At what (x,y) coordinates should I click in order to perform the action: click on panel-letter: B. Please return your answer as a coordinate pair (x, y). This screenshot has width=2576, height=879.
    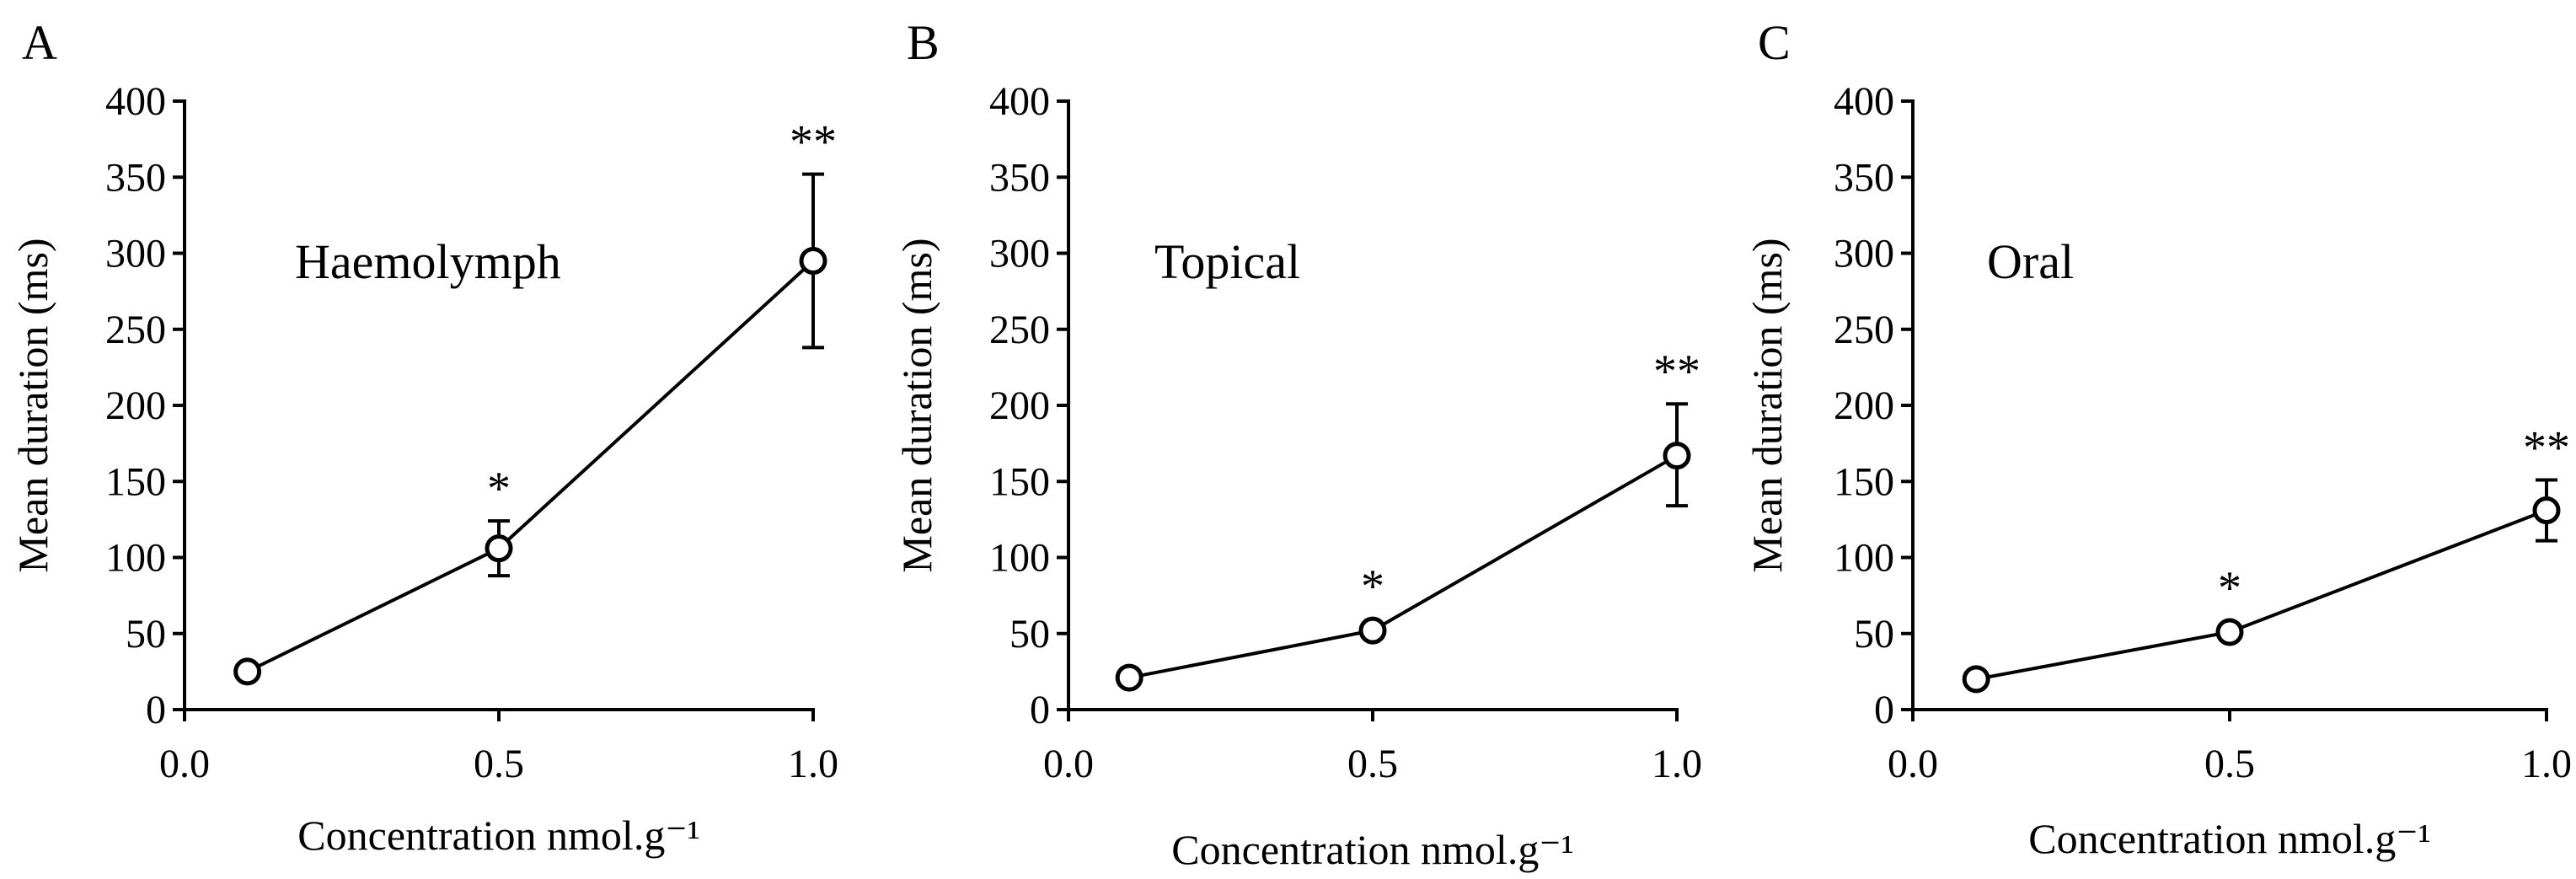
    Looking at the image, I should click on (923, 42).